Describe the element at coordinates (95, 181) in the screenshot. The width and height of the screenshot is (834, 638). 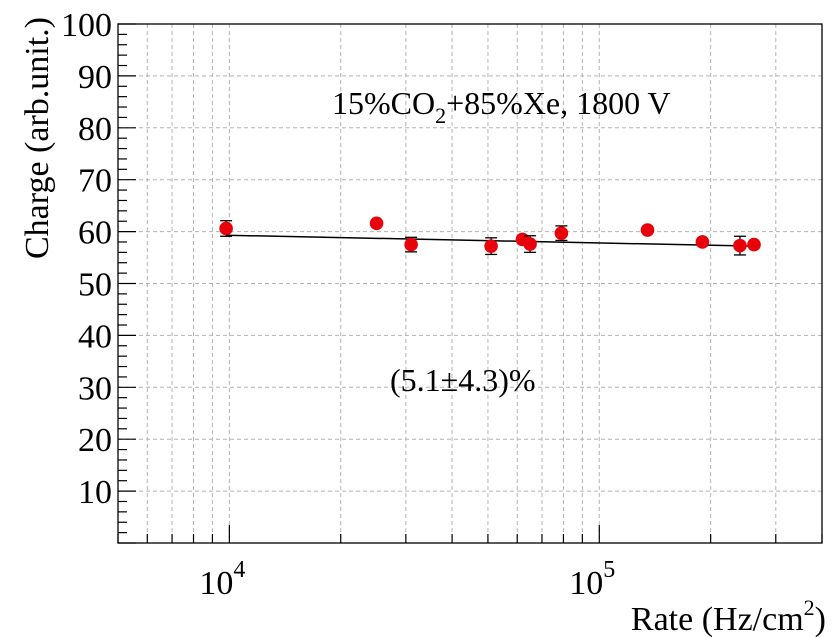
I see `y-tick-label: 70` at that location.